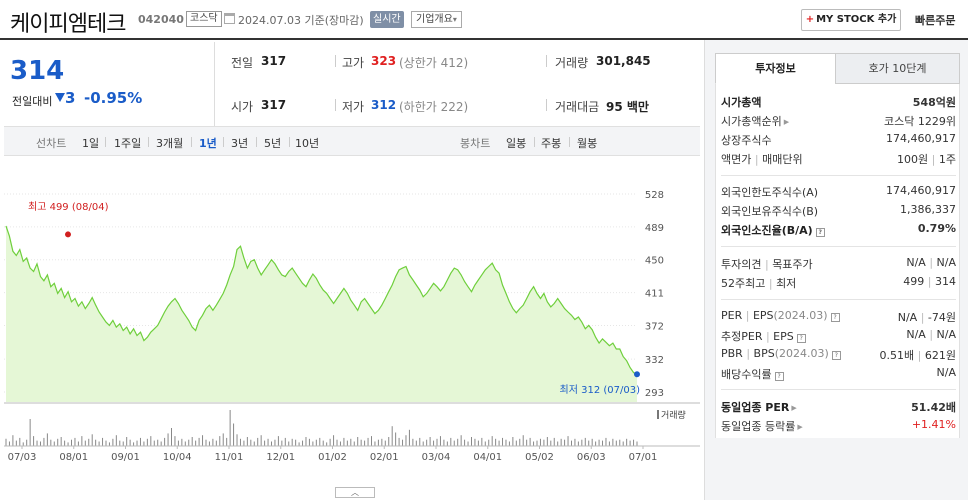  I want to click on candle-monthly: 월봉, so click(587, 143).